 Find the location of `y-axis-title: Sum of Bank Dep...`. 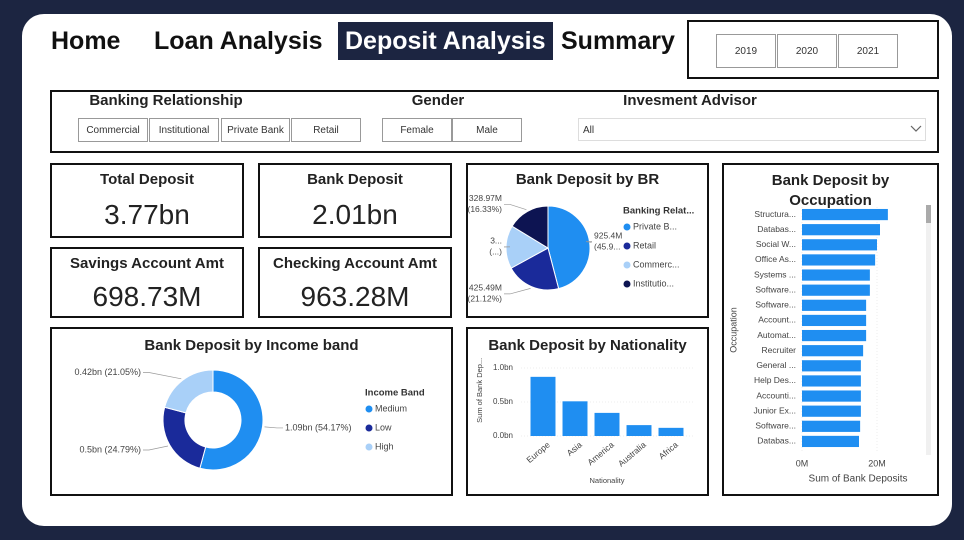

y-axis-title: Sum of Bank Dep... is located at coordinates (479, 390).